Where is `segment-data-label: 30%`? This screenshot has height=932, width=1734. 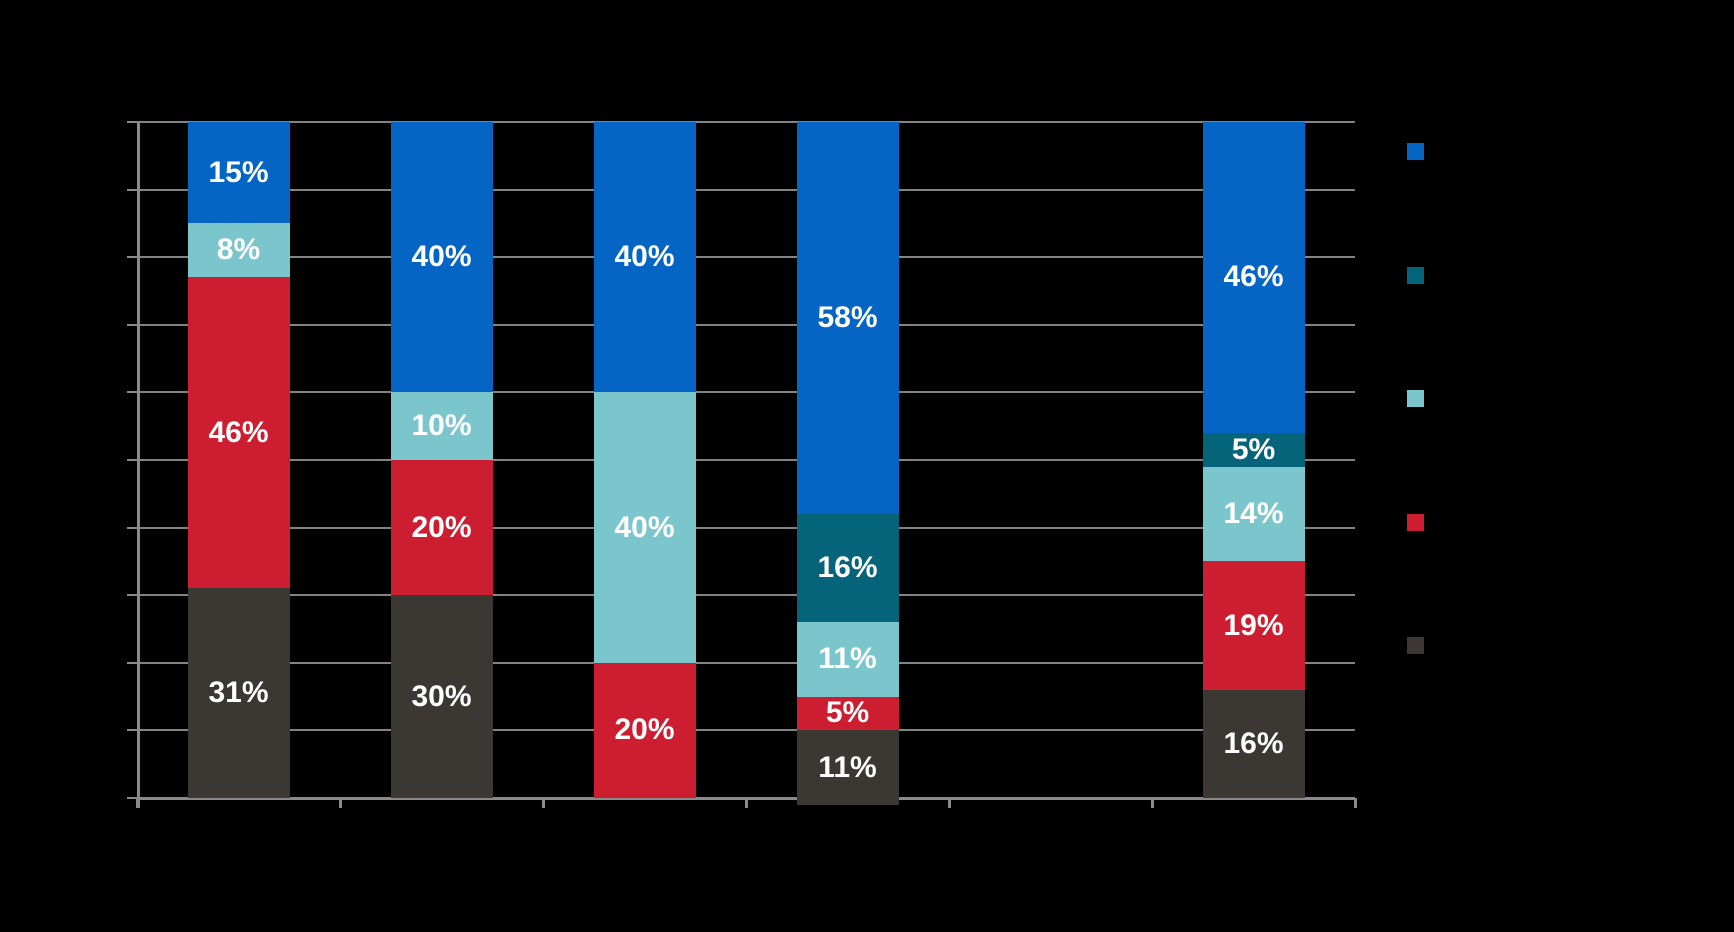 segment-data-label: 30% is located at coordinates (441, 696).